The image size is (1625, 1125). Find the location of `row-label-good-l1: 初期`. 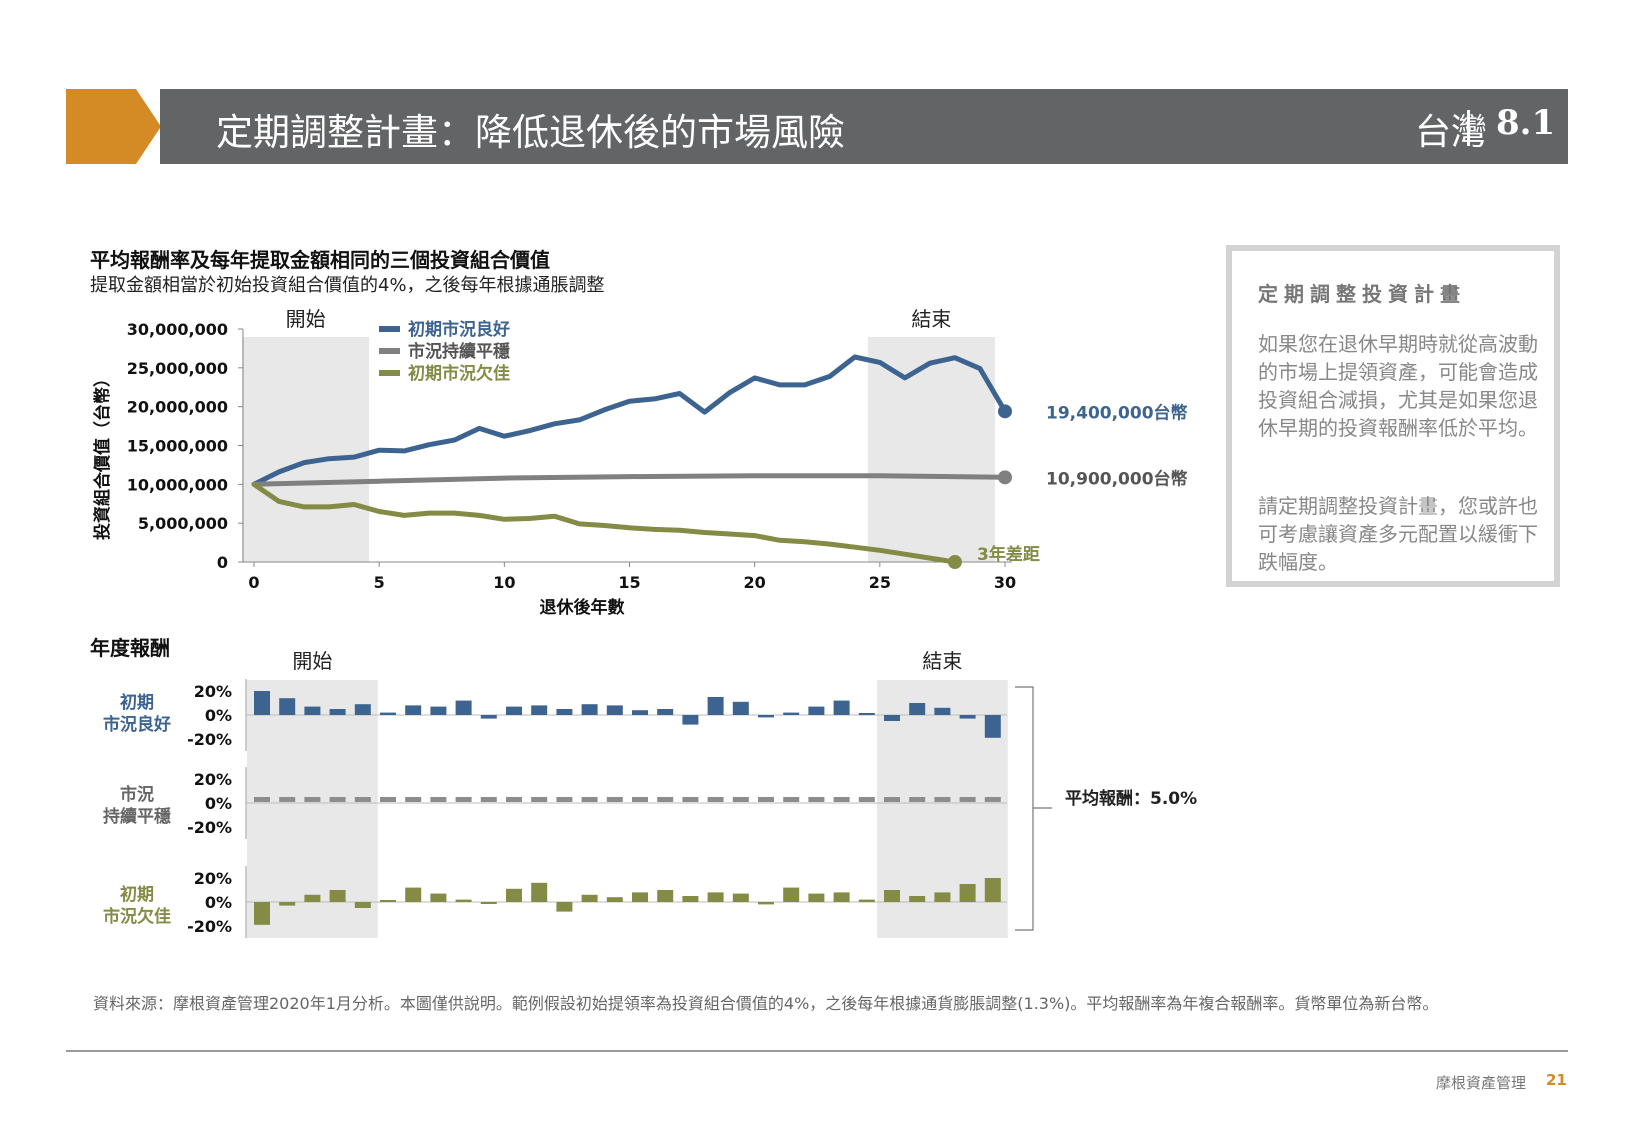

row-label-good-l1: 初期 is located at coordinates (137, 703).